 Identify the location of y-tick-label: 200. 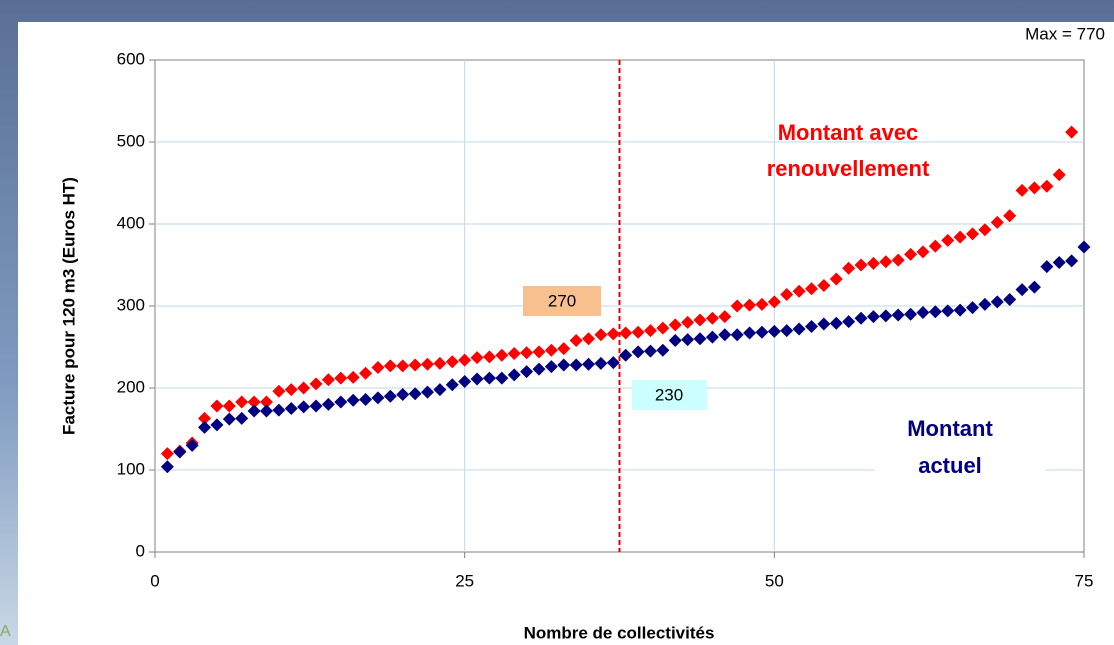
(131, 386).